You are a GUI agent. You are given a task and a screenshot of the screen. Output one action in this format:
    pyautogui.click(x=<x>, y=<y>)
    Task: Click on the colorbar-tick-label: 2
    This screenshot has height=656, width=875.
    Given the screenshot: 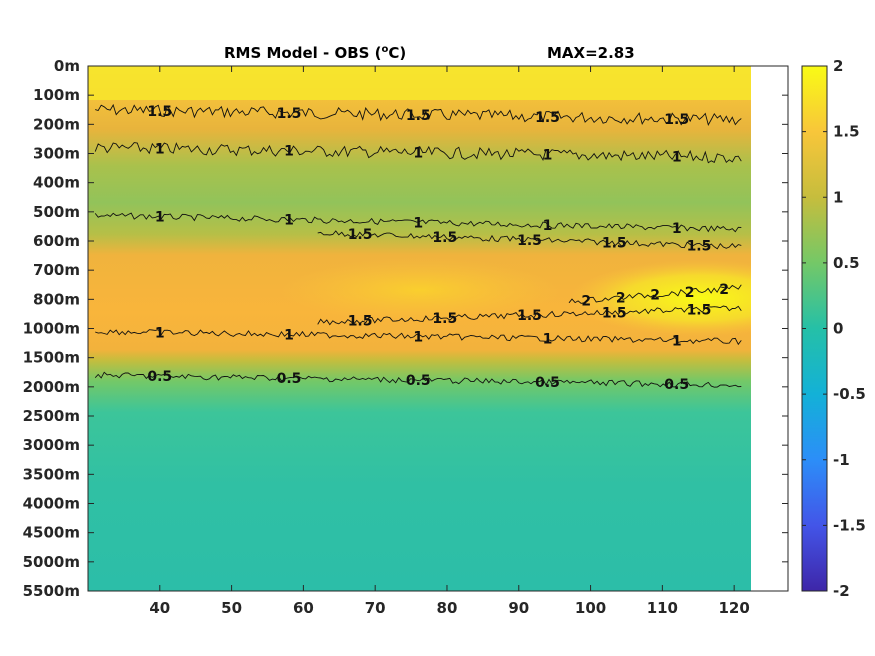 What is the action you would take?
    pyautogui.click(x=838, y=66)
    